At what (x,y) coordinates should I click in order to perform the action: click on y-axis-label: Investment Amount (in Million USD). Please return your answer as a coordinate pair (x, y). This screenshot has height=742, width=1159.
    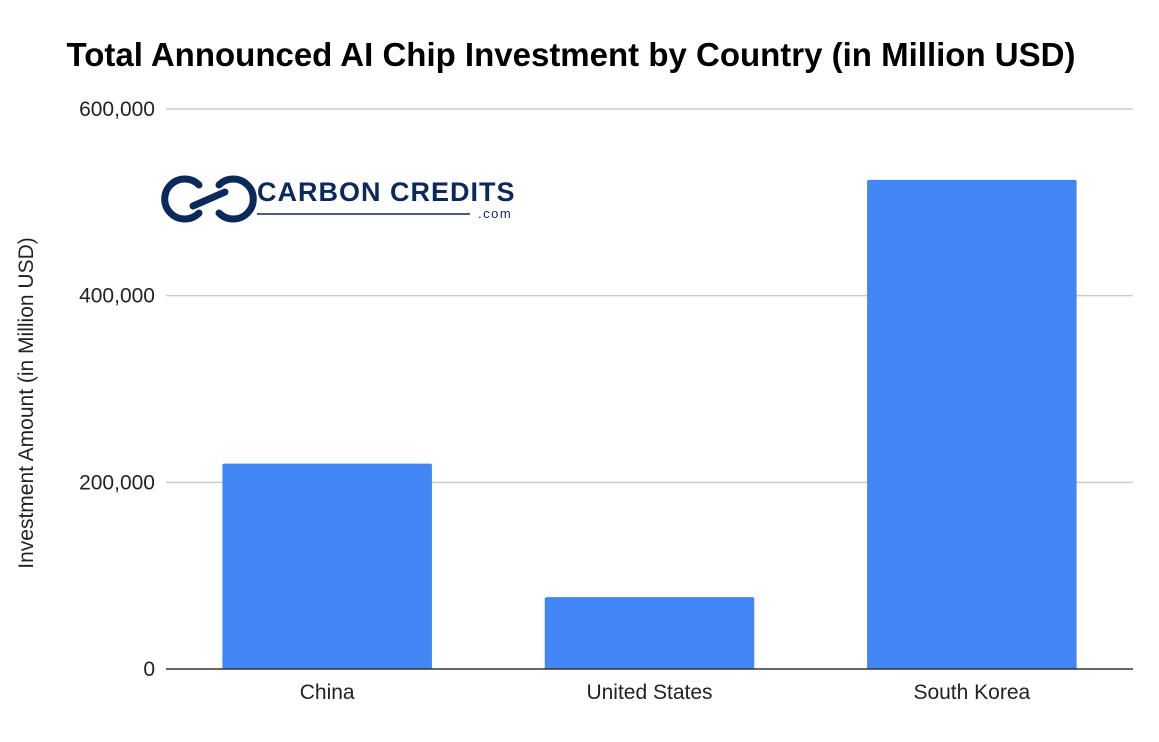
    Looking at the image, I should click on (26, 402).